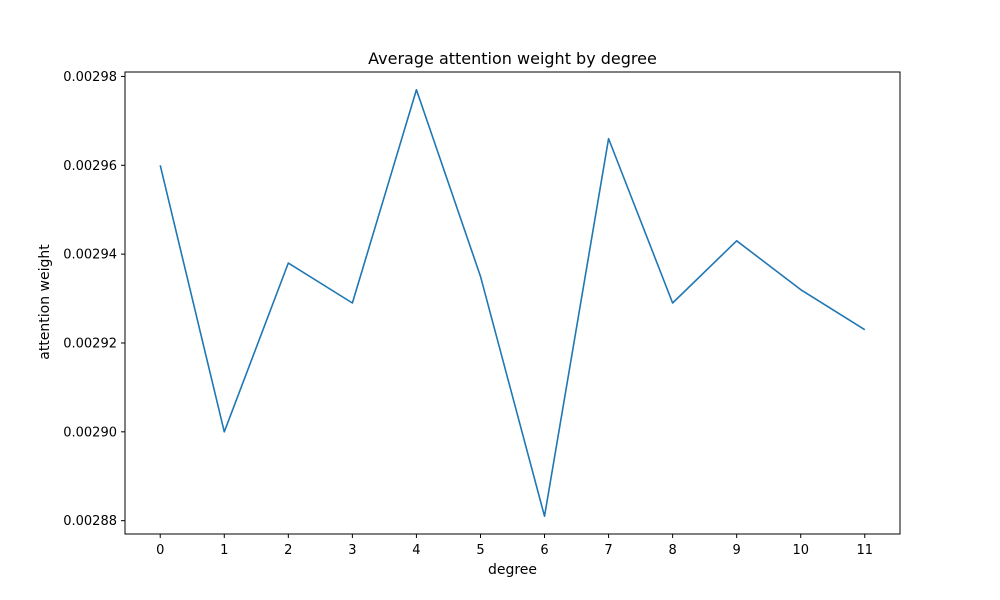 This screenshot has width=1000, height=600. Describe the element at coordinates (480, 550) in the screenshot. I see `x-tick-label: 5` at that location.